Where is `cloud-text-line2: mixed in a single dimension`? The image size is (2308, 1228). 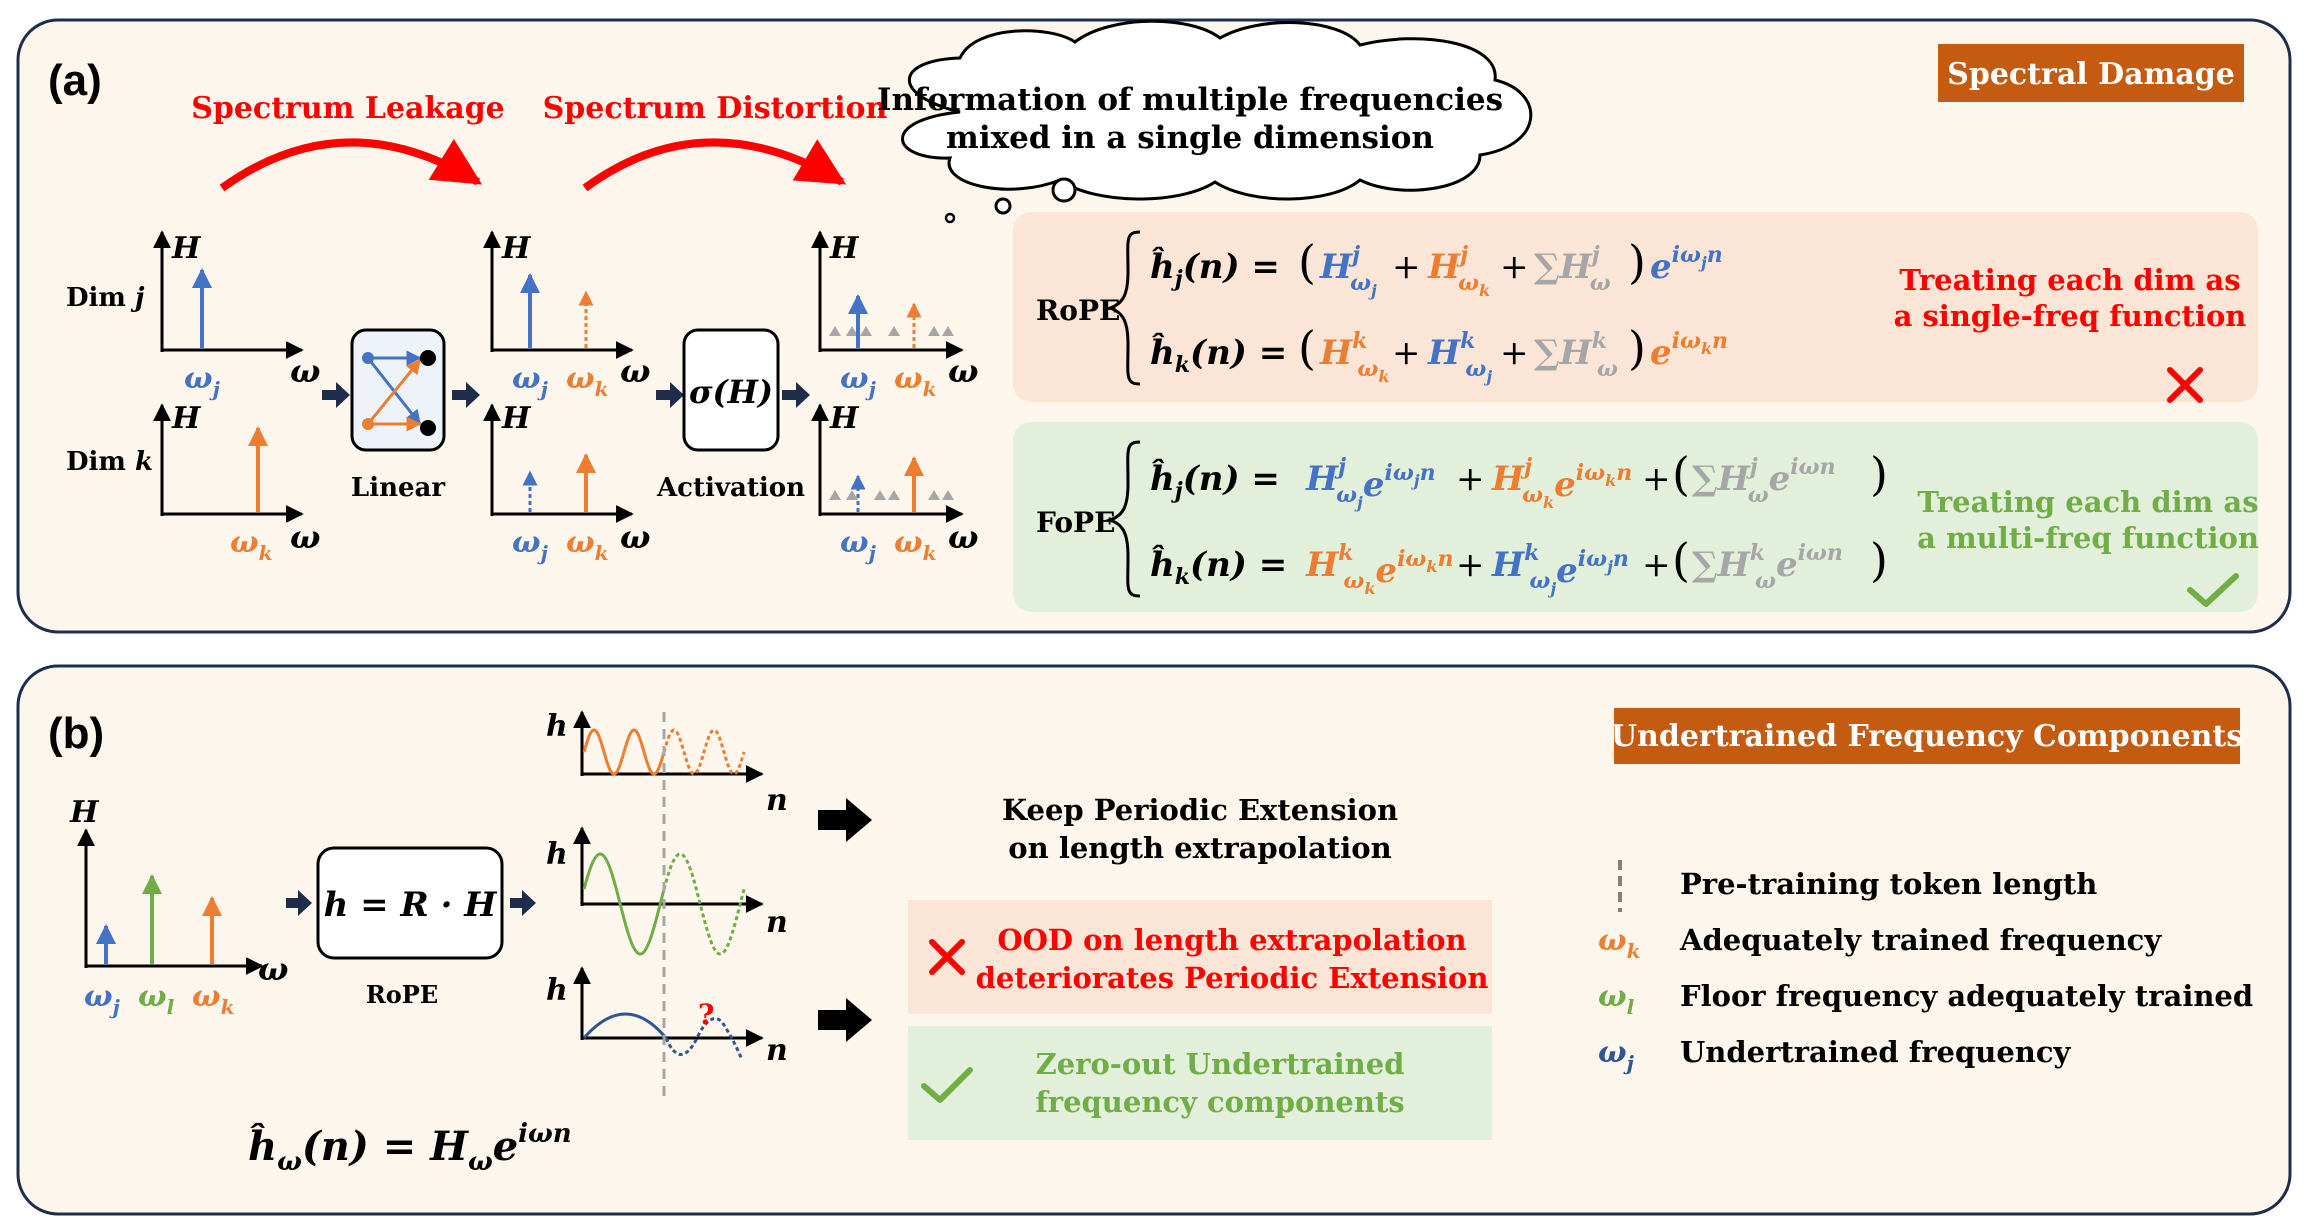 cloud-text-line2: mixed in a single dimension is located at coordinates (1190, 138).